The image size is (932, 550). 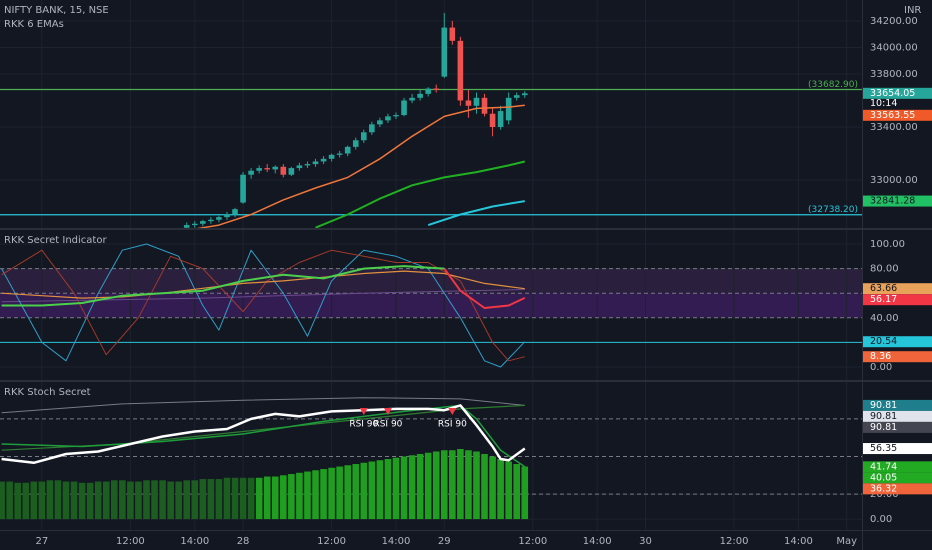 I want to click on indicator-title: RKK Secret Indicator, so click(x=55, y=240).